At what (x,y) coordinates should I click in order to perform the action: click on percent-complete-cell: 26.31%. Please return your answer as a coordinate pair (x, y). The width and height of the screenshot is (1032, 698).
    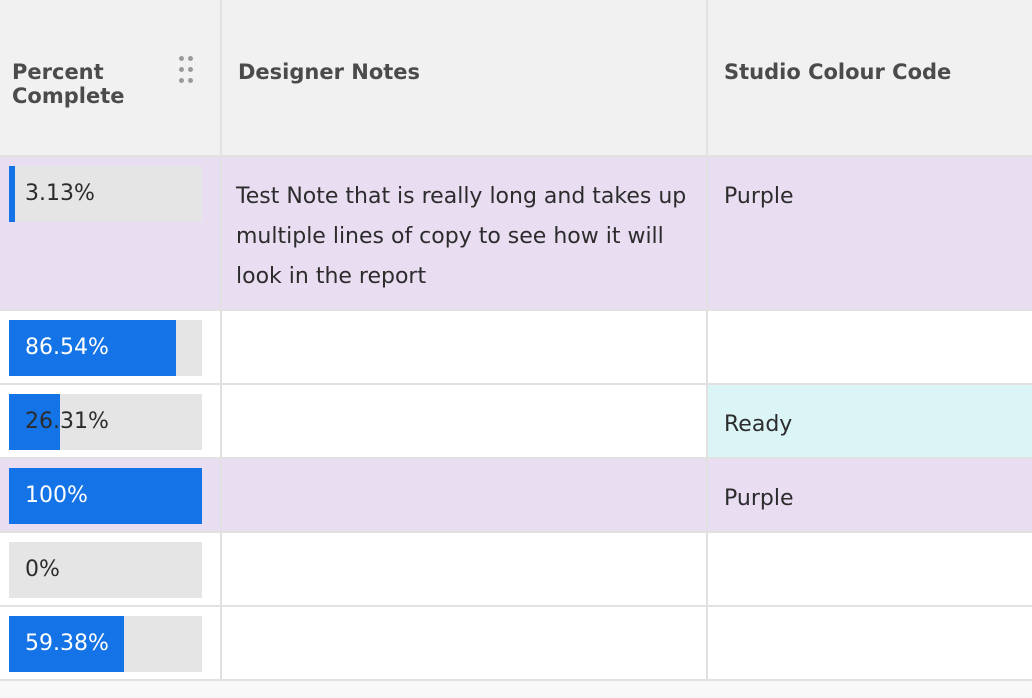
    Looking at the image, I should click on (111, 421).